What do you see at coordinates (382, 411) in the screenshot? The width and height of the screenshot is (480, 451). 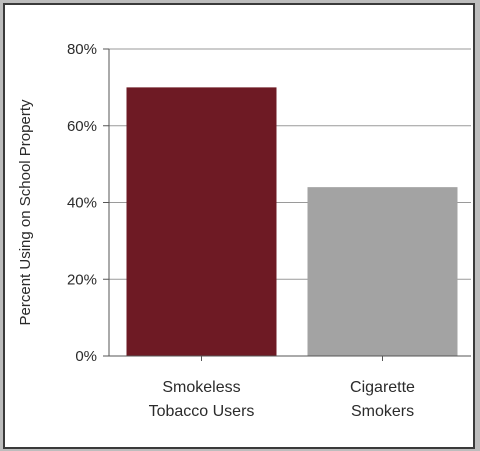 I see `x-category-label: Smokers` at bounding box center [382, 411].